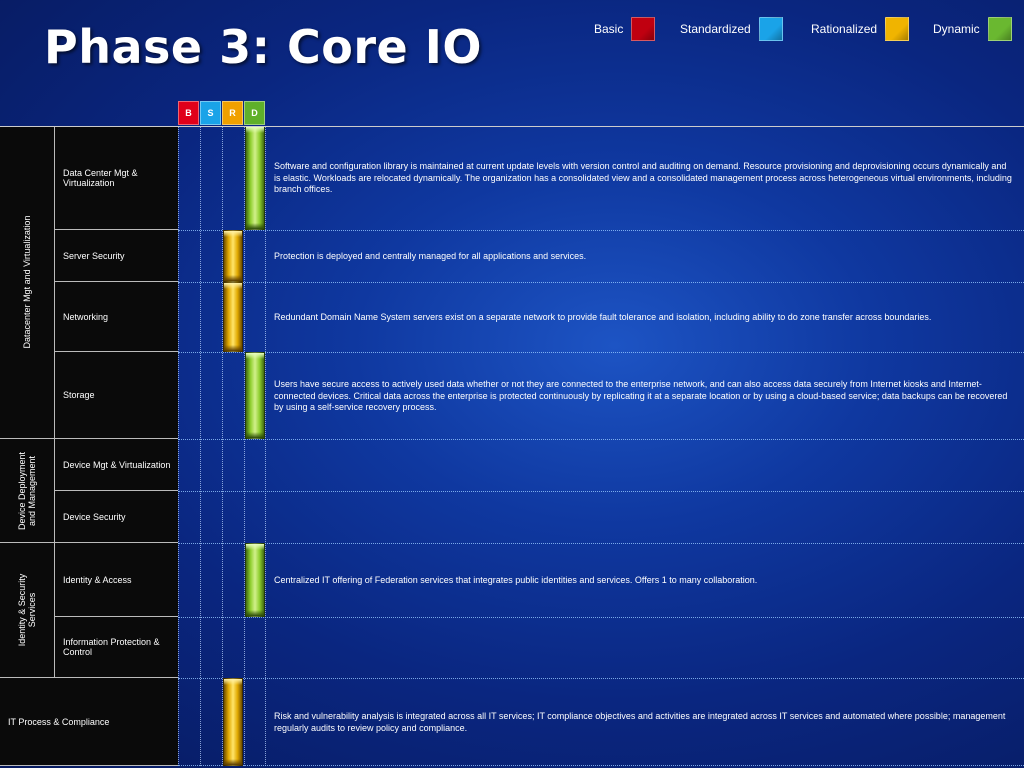 The image size is (1024, 768). I want to click on row-label-device-security: Device Security, so click(116, 517).